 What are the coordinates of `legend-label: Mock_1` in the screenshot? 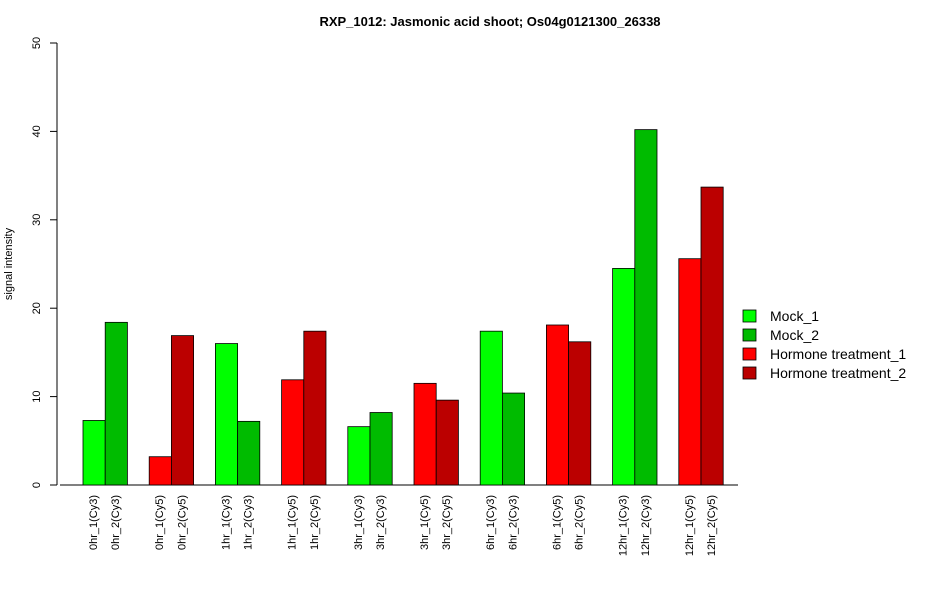 It's located at (794, 316).